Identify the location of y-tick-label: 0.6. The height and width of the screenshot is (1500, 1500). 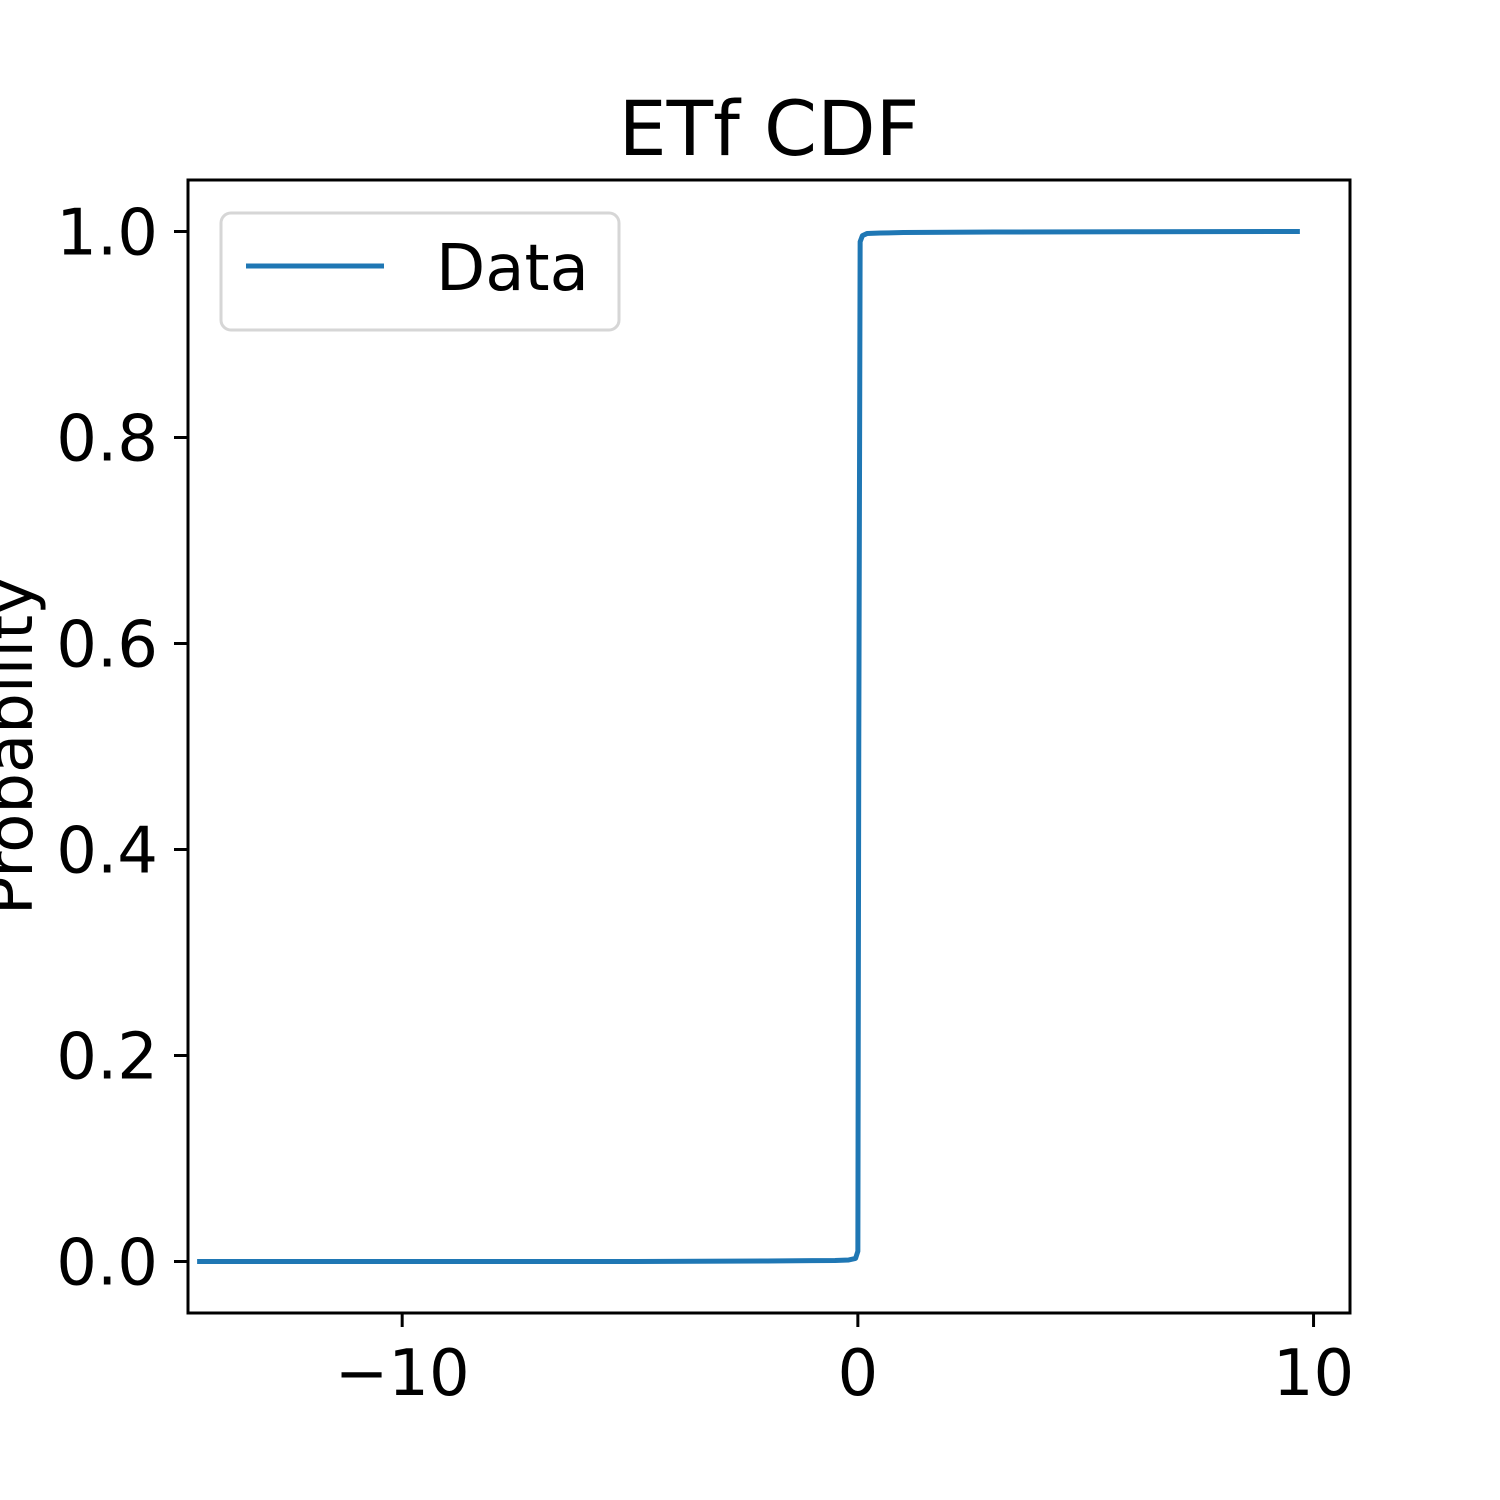
(107, 646).